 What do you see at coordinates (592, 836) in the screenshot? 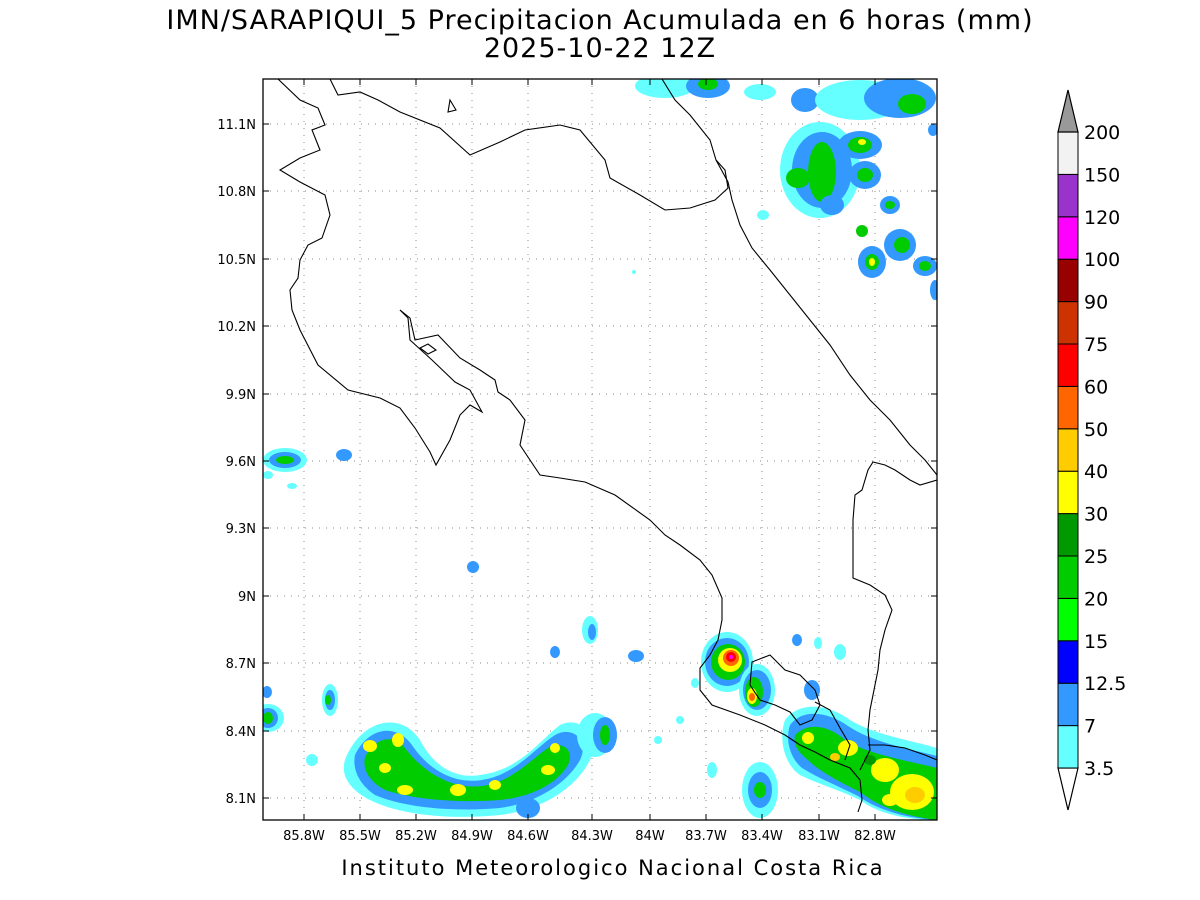
I see `longitude-tick-label: 84.3W` at bounding box center [592, 836].